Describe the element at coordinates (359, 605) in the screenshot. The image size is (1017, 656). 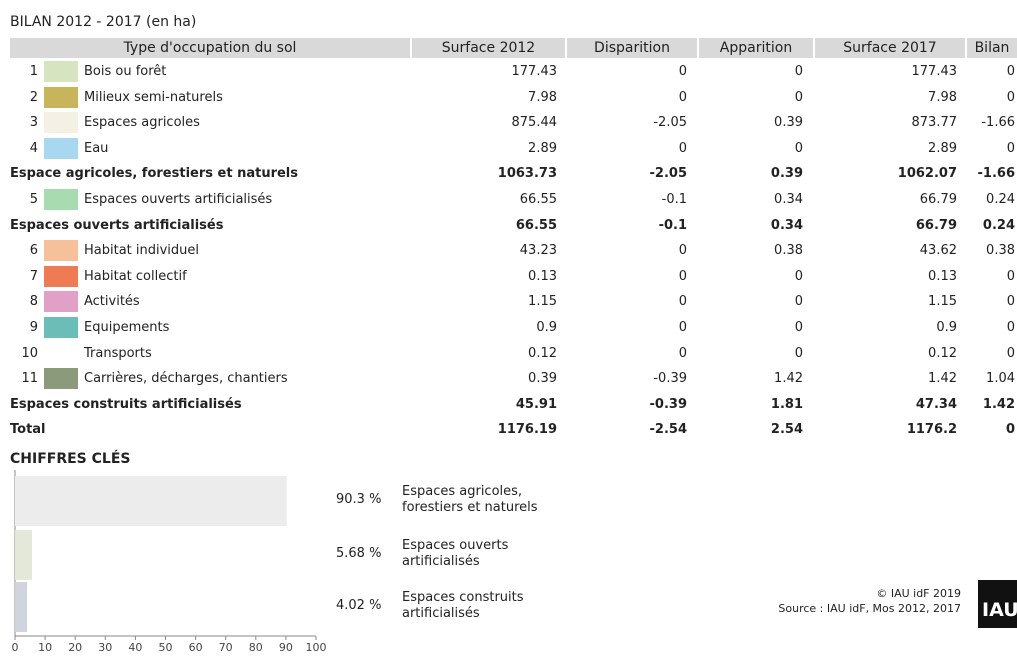
I see `value-label: 4.02 %` at that location.